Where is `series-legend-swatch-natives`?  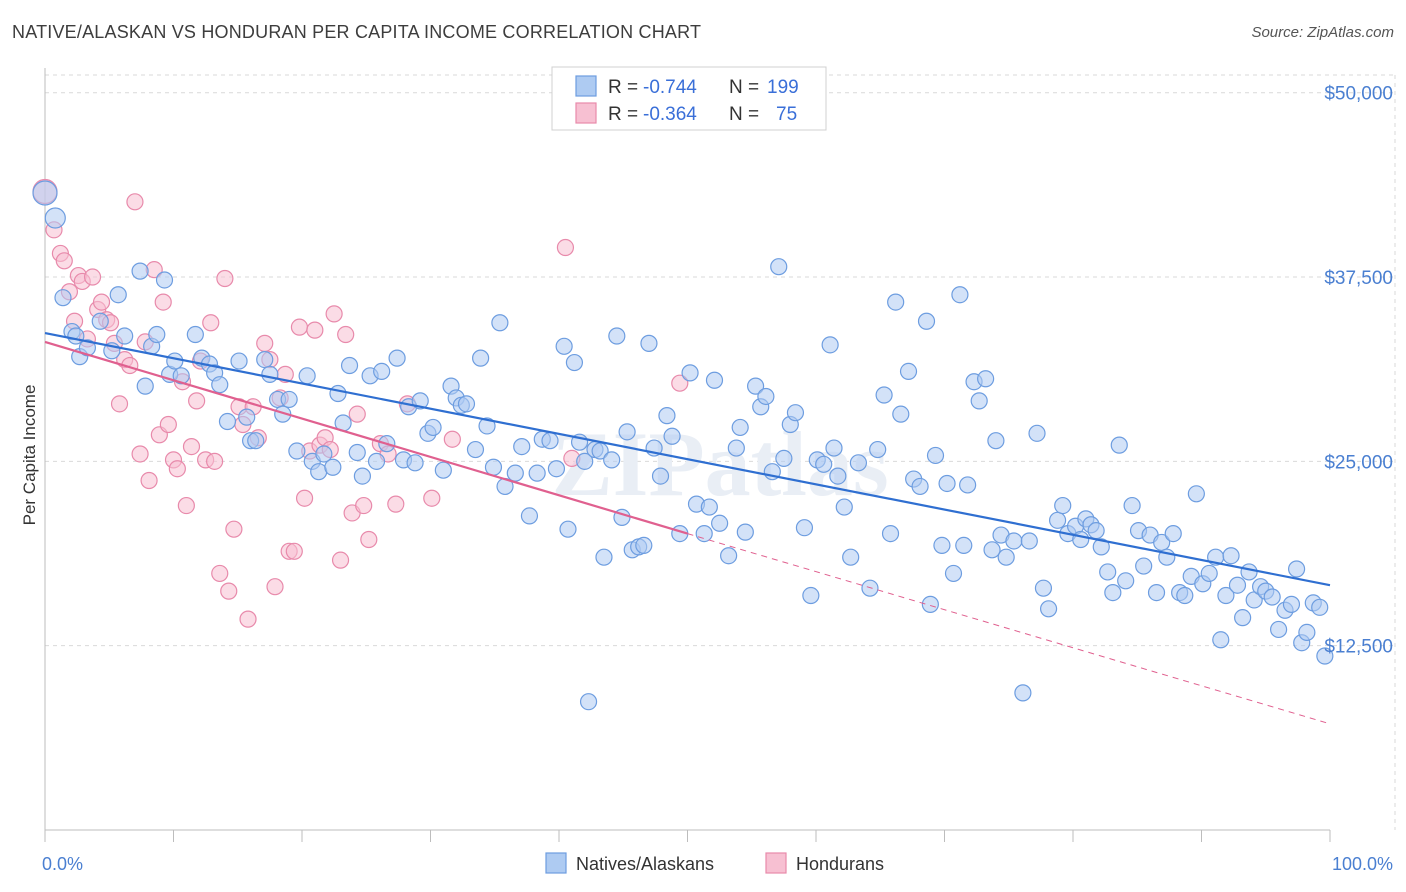
series-legend-swatch-natives is located at coordinates (556, 863).